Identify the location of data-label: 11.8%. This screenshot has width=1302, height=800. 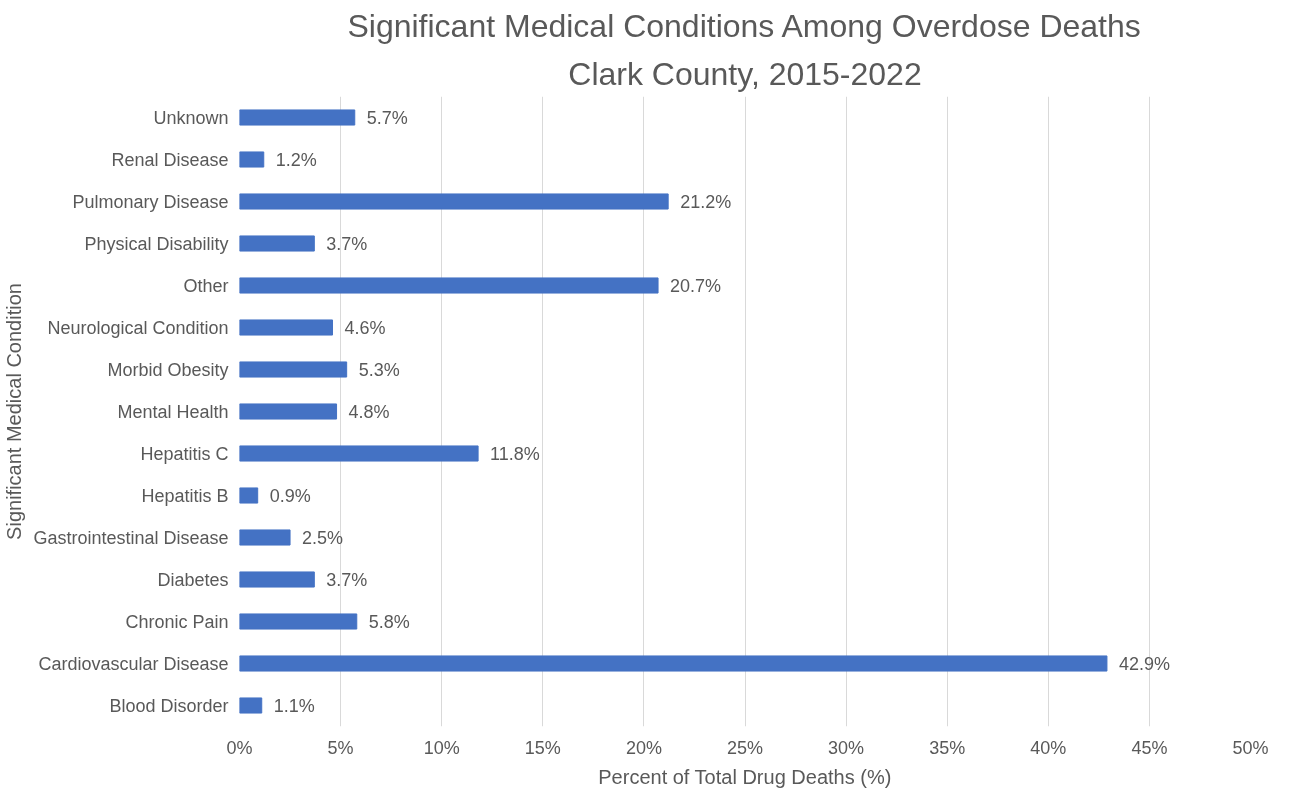
(515, 453).